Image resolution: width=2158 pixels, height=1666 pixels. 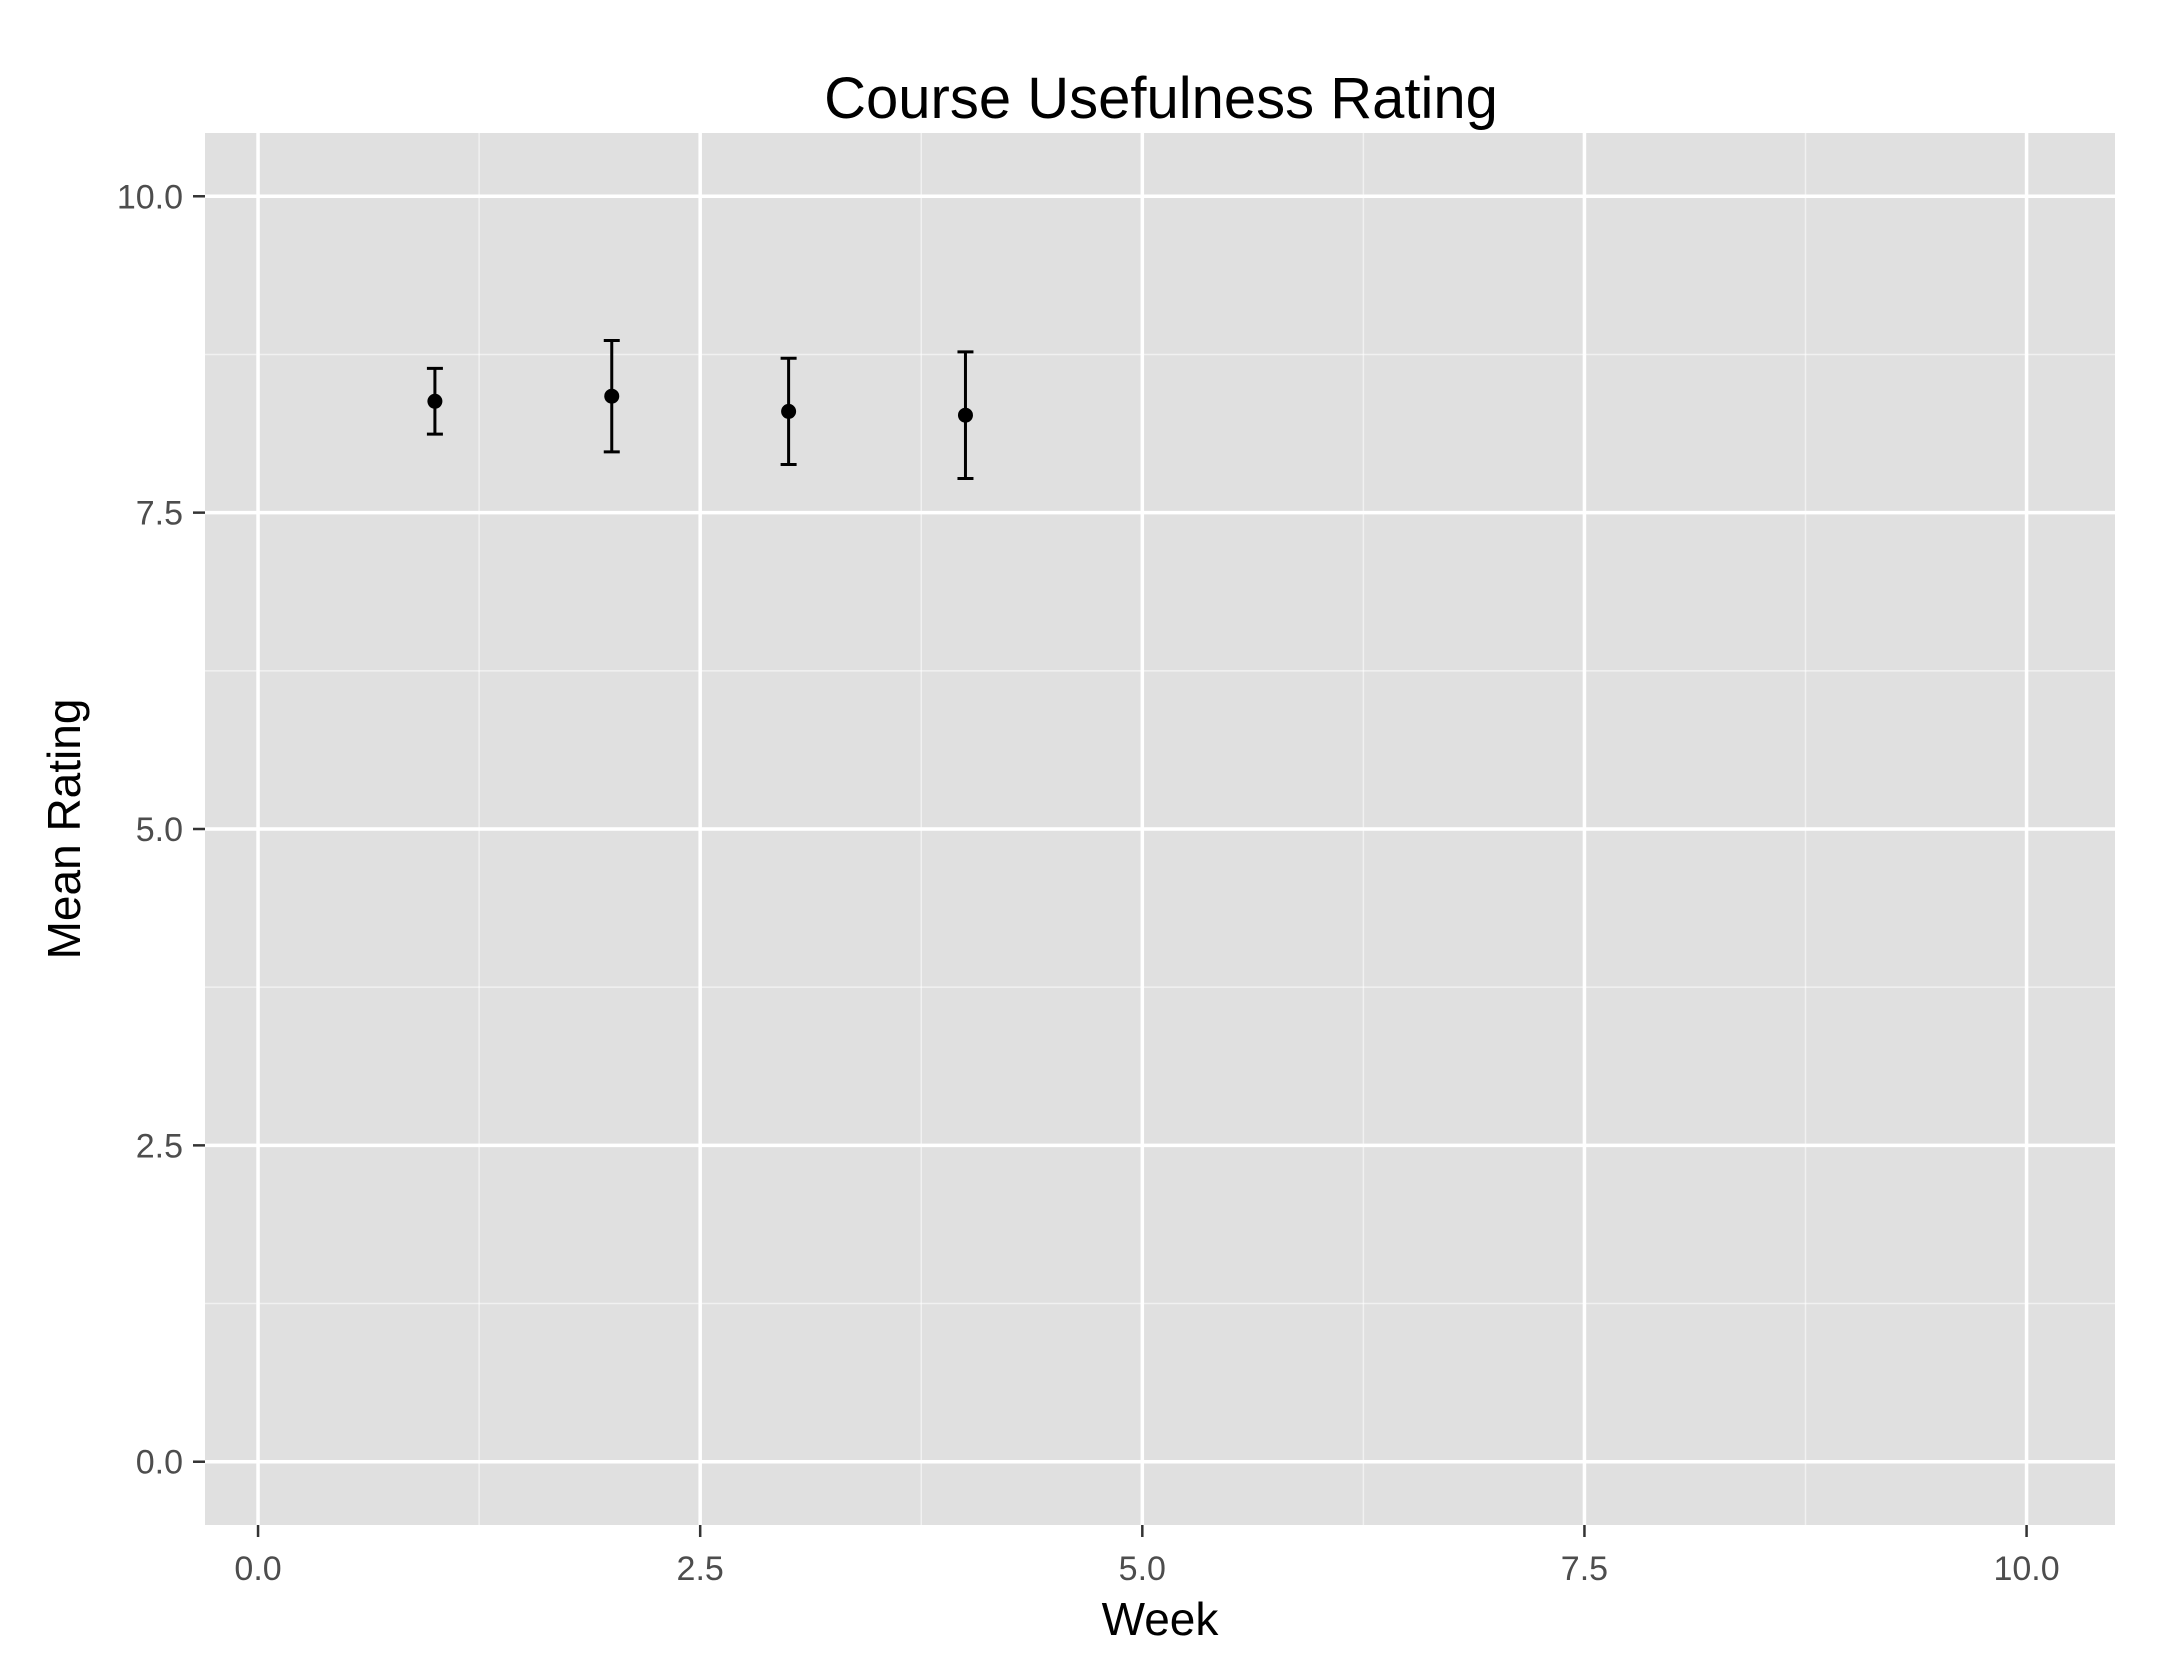 What do you see at coordinates (2026, 1569) in the screenshot?
I see `x-tick-label: 10.0` at bounding box center [2026, 1569].